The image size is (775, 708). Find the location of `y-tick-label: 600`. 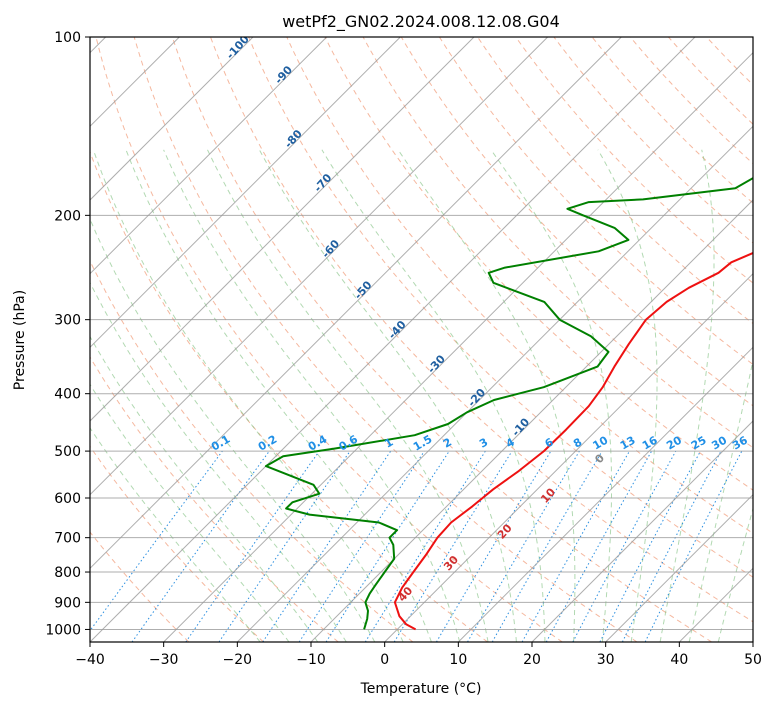

y-tick-label: 600 is located at coordinates (67, 499).